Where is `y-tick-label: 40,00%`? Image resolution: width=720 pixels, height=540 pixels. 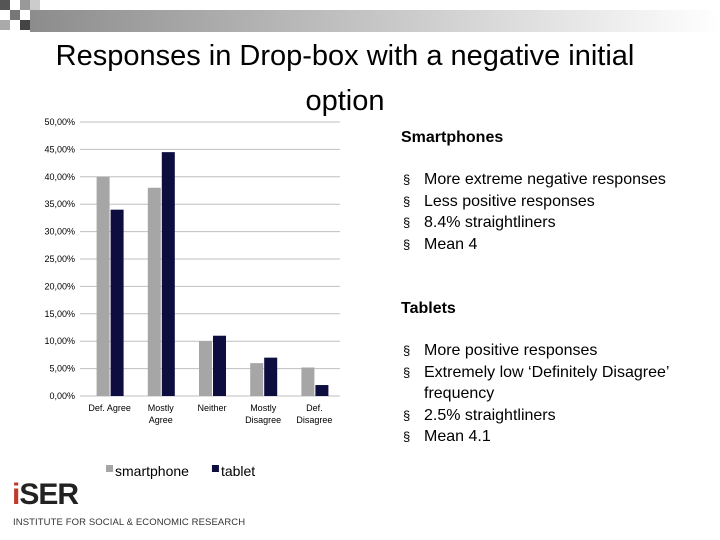 y-tick-label: 40,00% is located at coordinates (59, 177).